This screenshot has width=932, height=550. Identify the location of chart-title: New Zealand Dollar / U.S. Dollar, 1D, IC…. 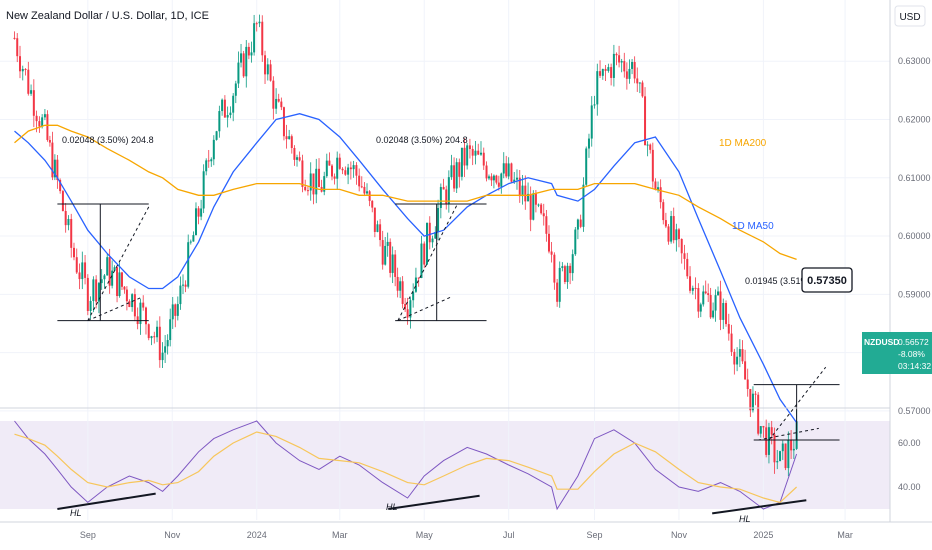
(107, 16).